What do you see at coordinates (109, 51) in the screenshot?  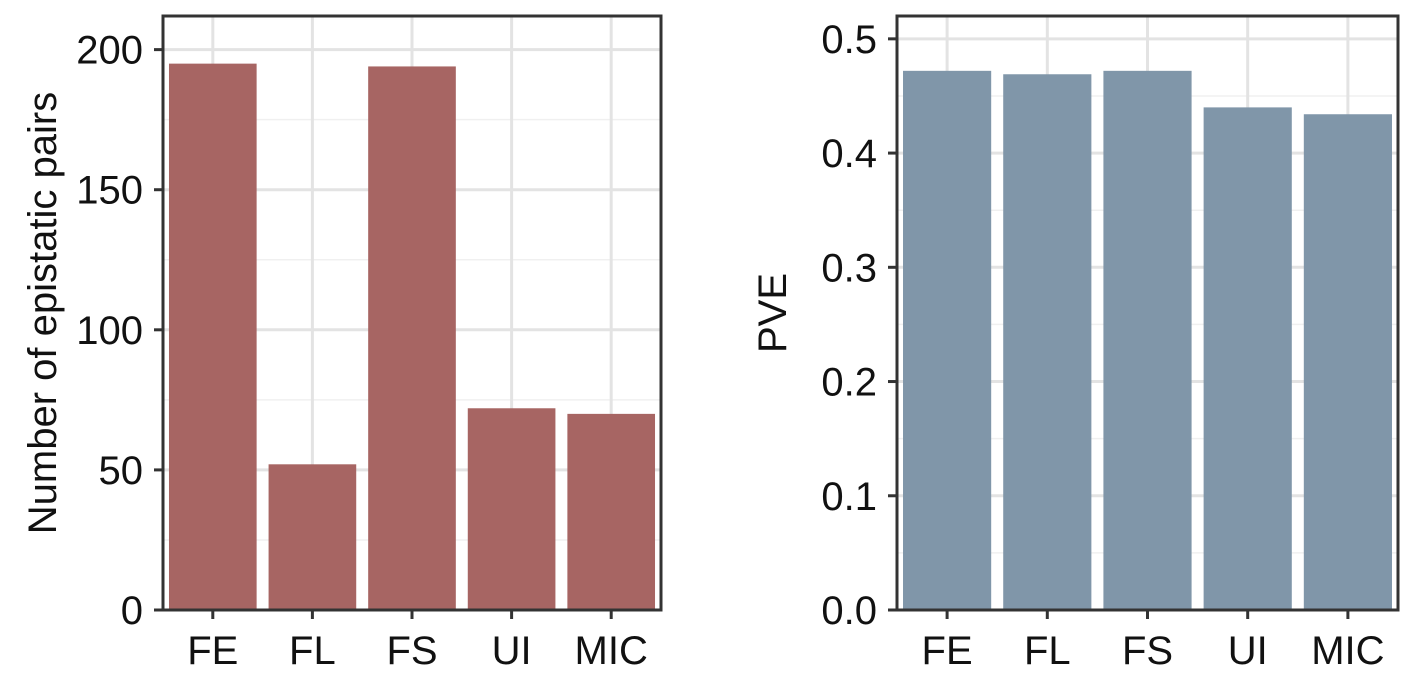 I see `y-tick-label: 200` at bounding box center [109, 51].